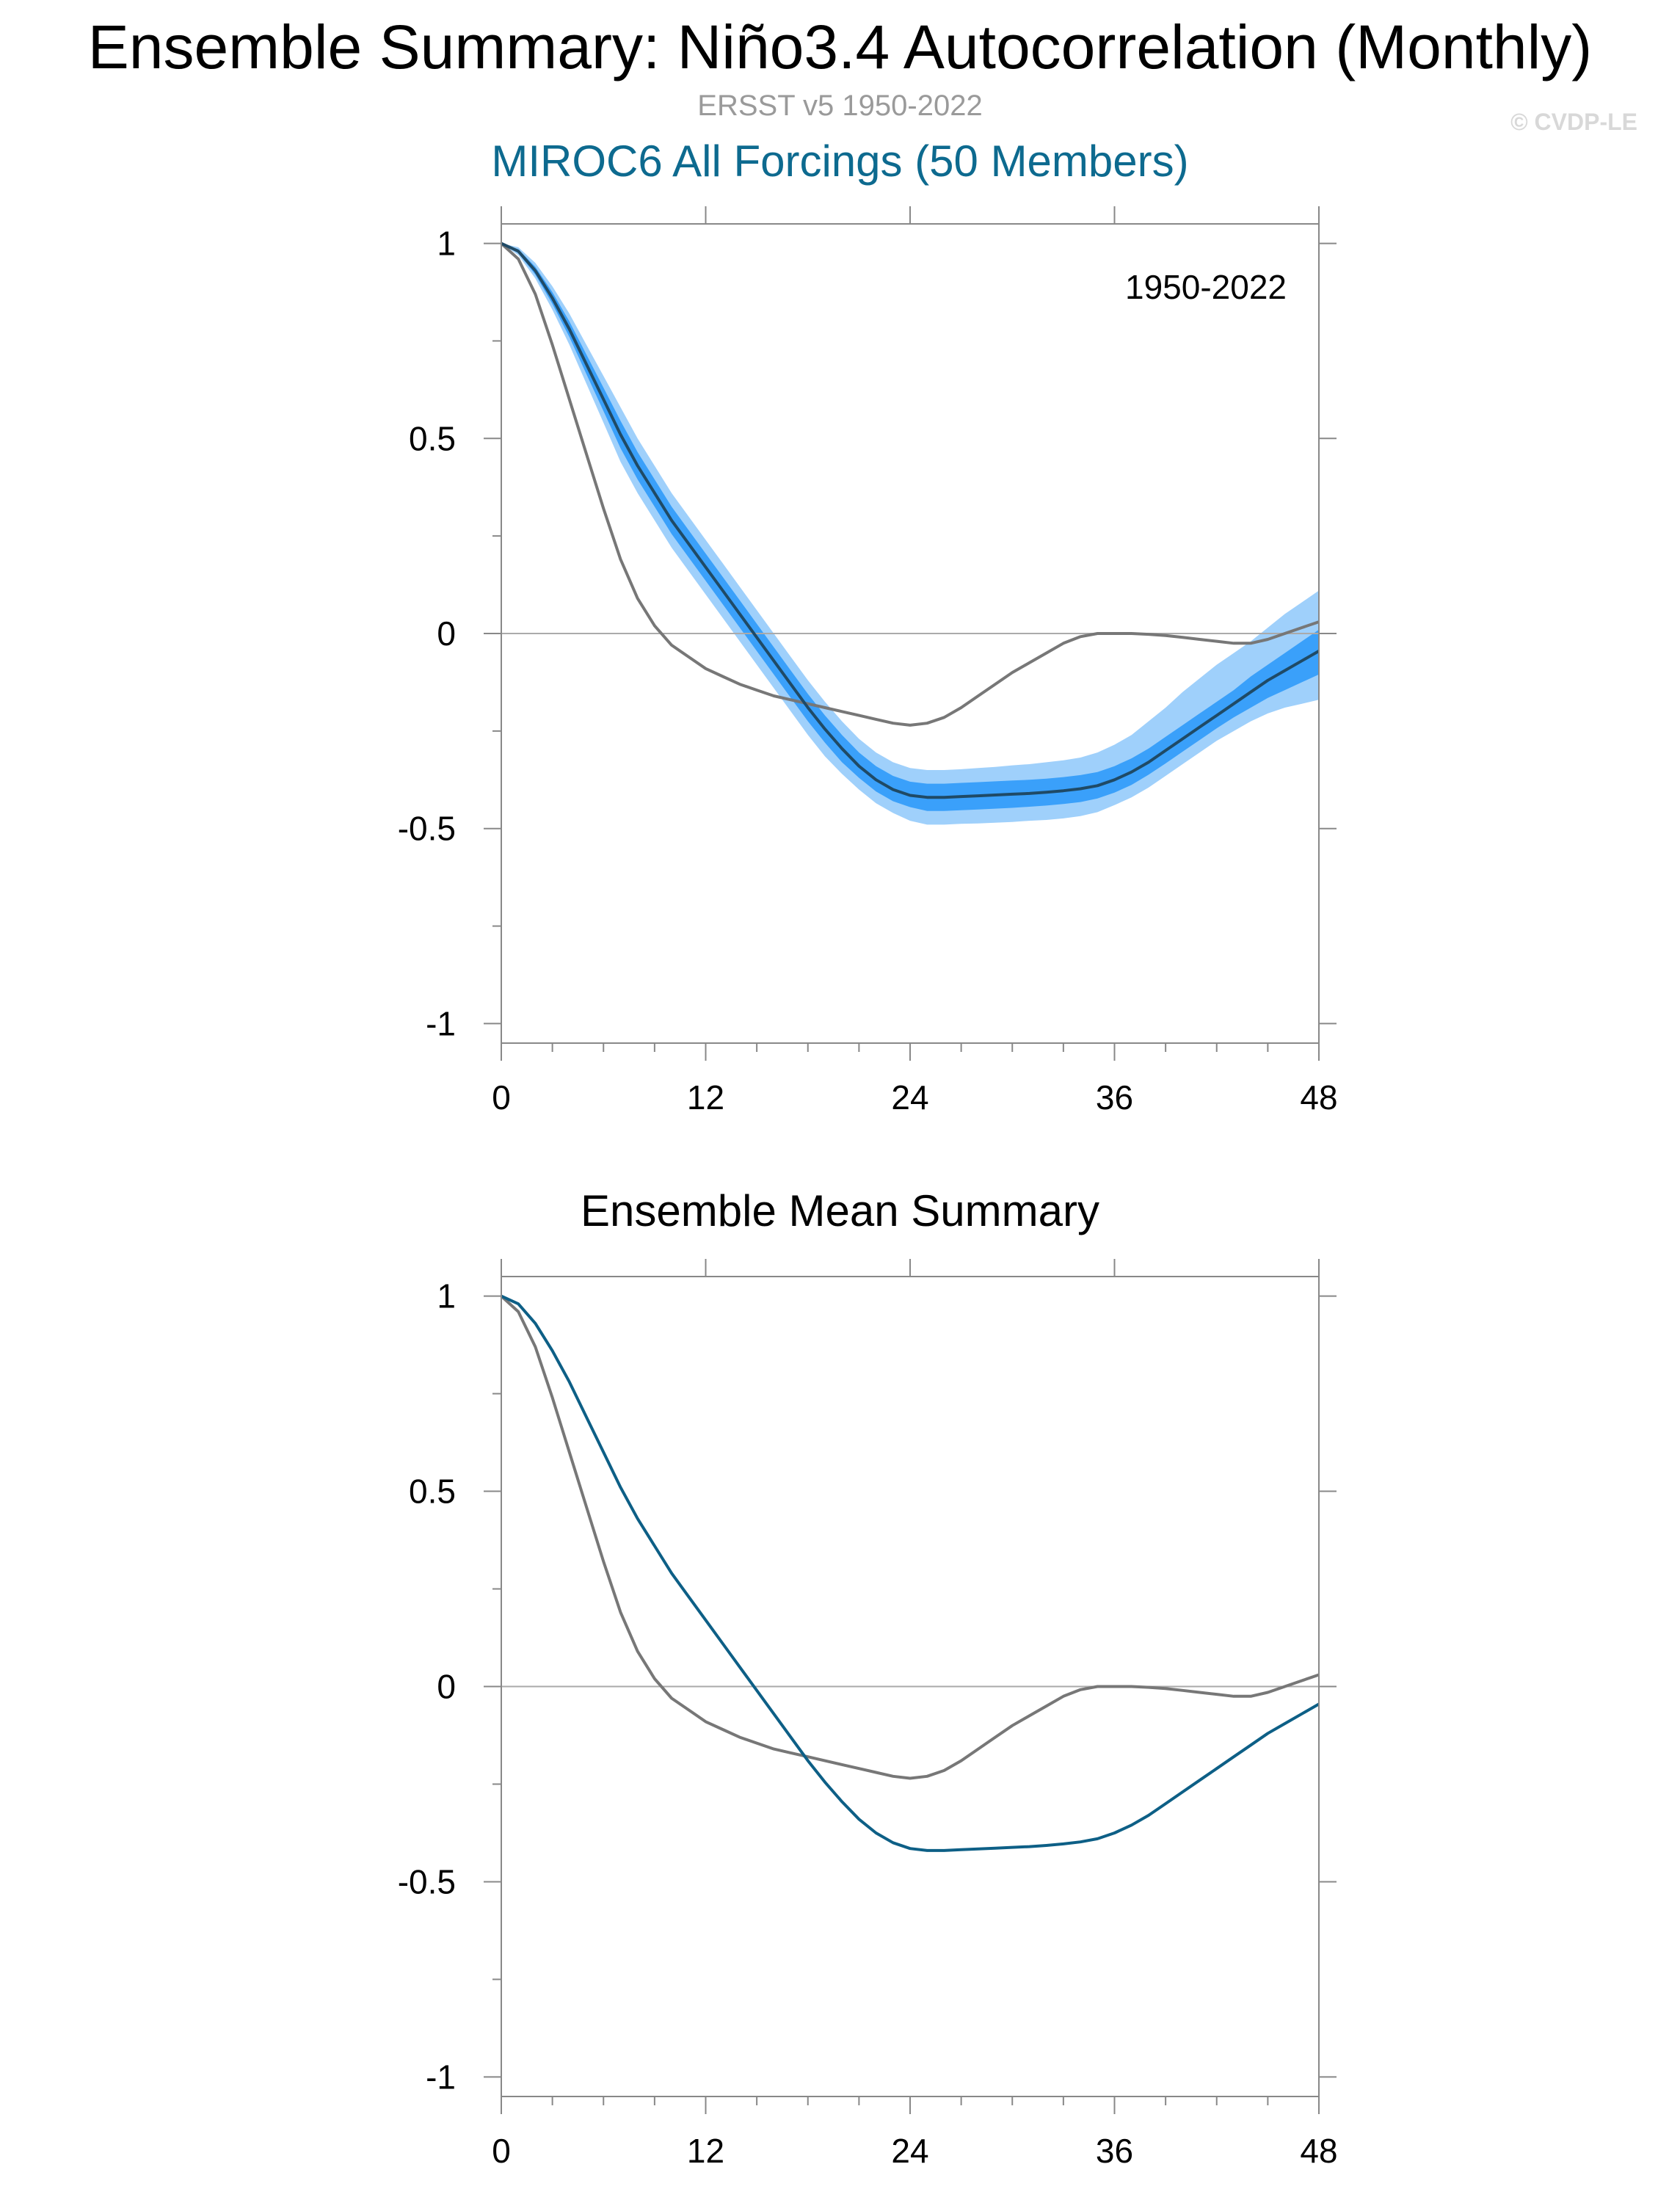 The image size is (1680, 2200). I want to click on model-panel-title: MIROC6 All Forcings (50 Members), so click(840, 161).